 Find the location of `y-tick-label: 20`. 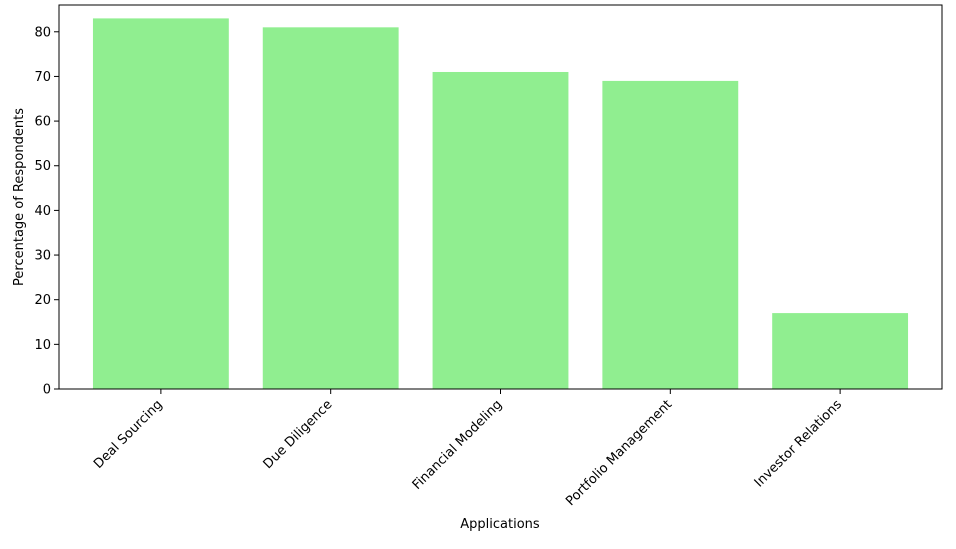

y-tick-label: 20 is located at coordinates (42, 300).